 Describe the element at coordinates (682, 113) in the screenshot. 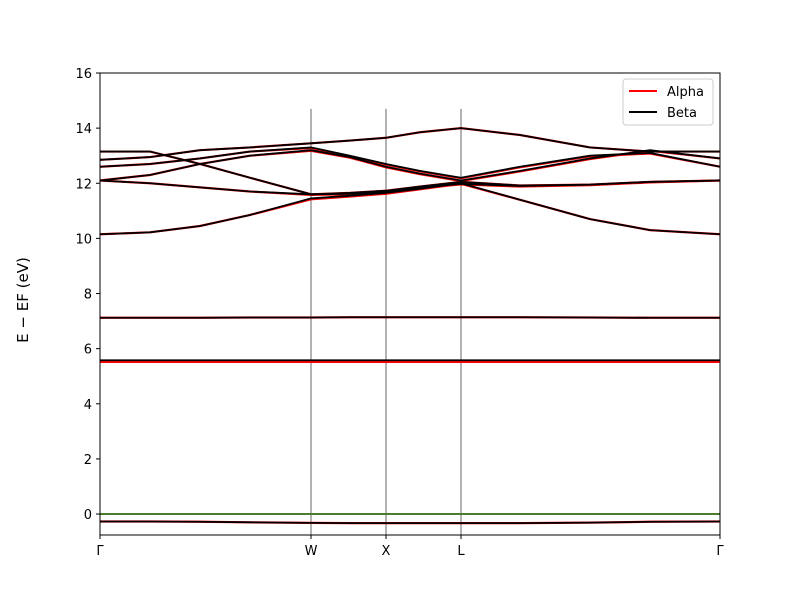

I see `legend-label: Beta` at that location.